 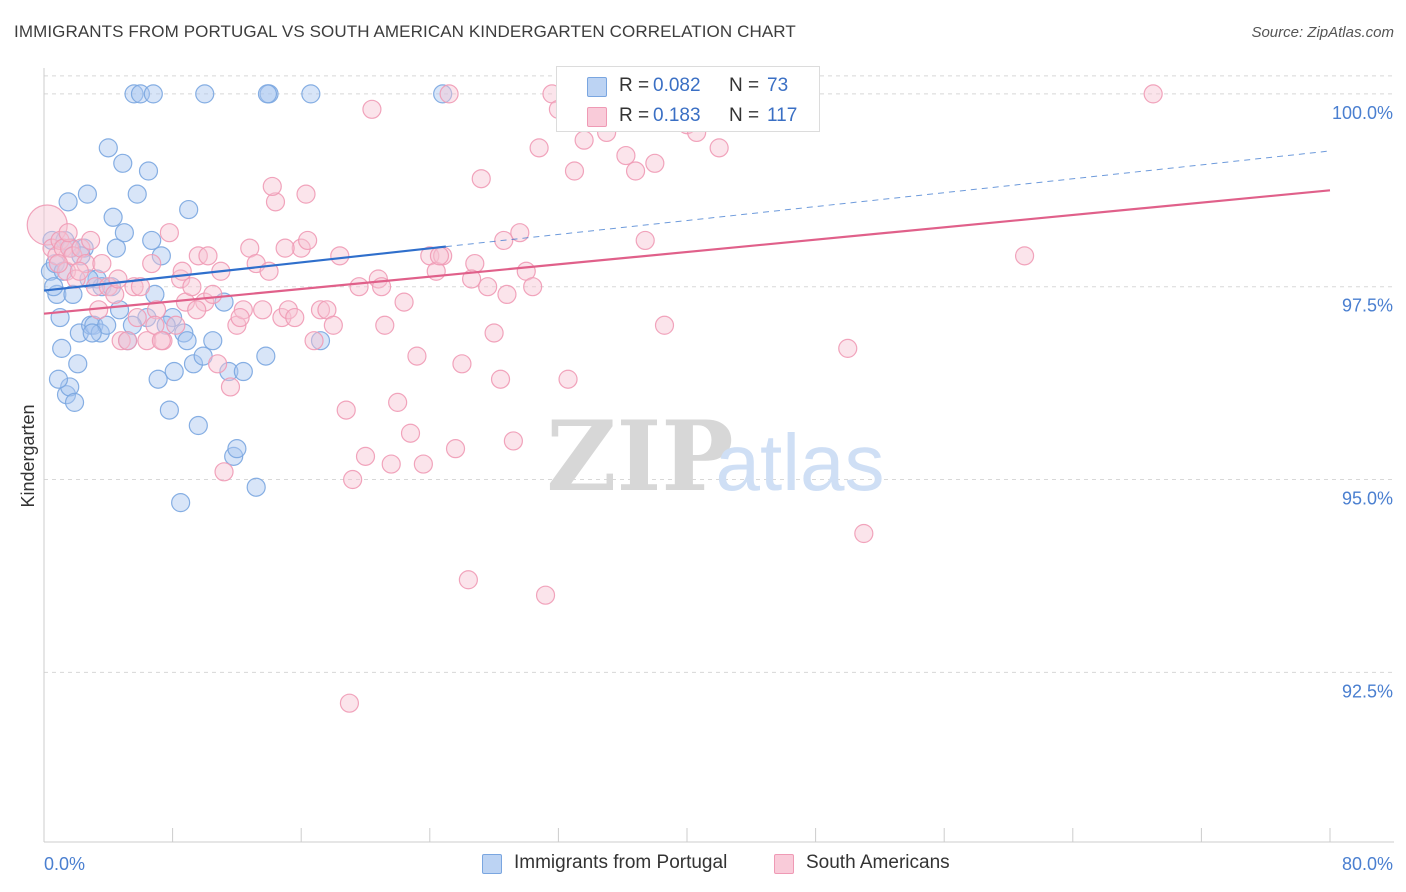 What do you see at coordinates (634, 115) in the screenshot?
I see `legend-r-label: R =` at bounding box center [634, 115].